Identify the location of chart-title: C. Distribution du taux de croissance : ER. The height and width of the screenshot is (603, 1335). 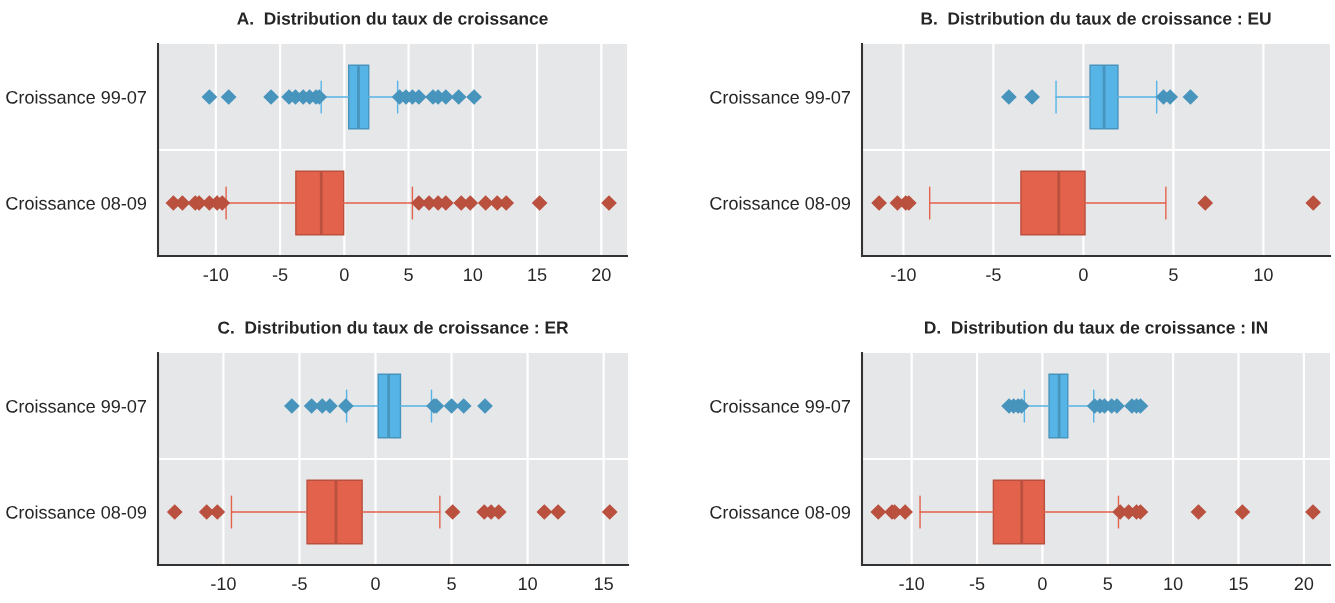
(393, 327).